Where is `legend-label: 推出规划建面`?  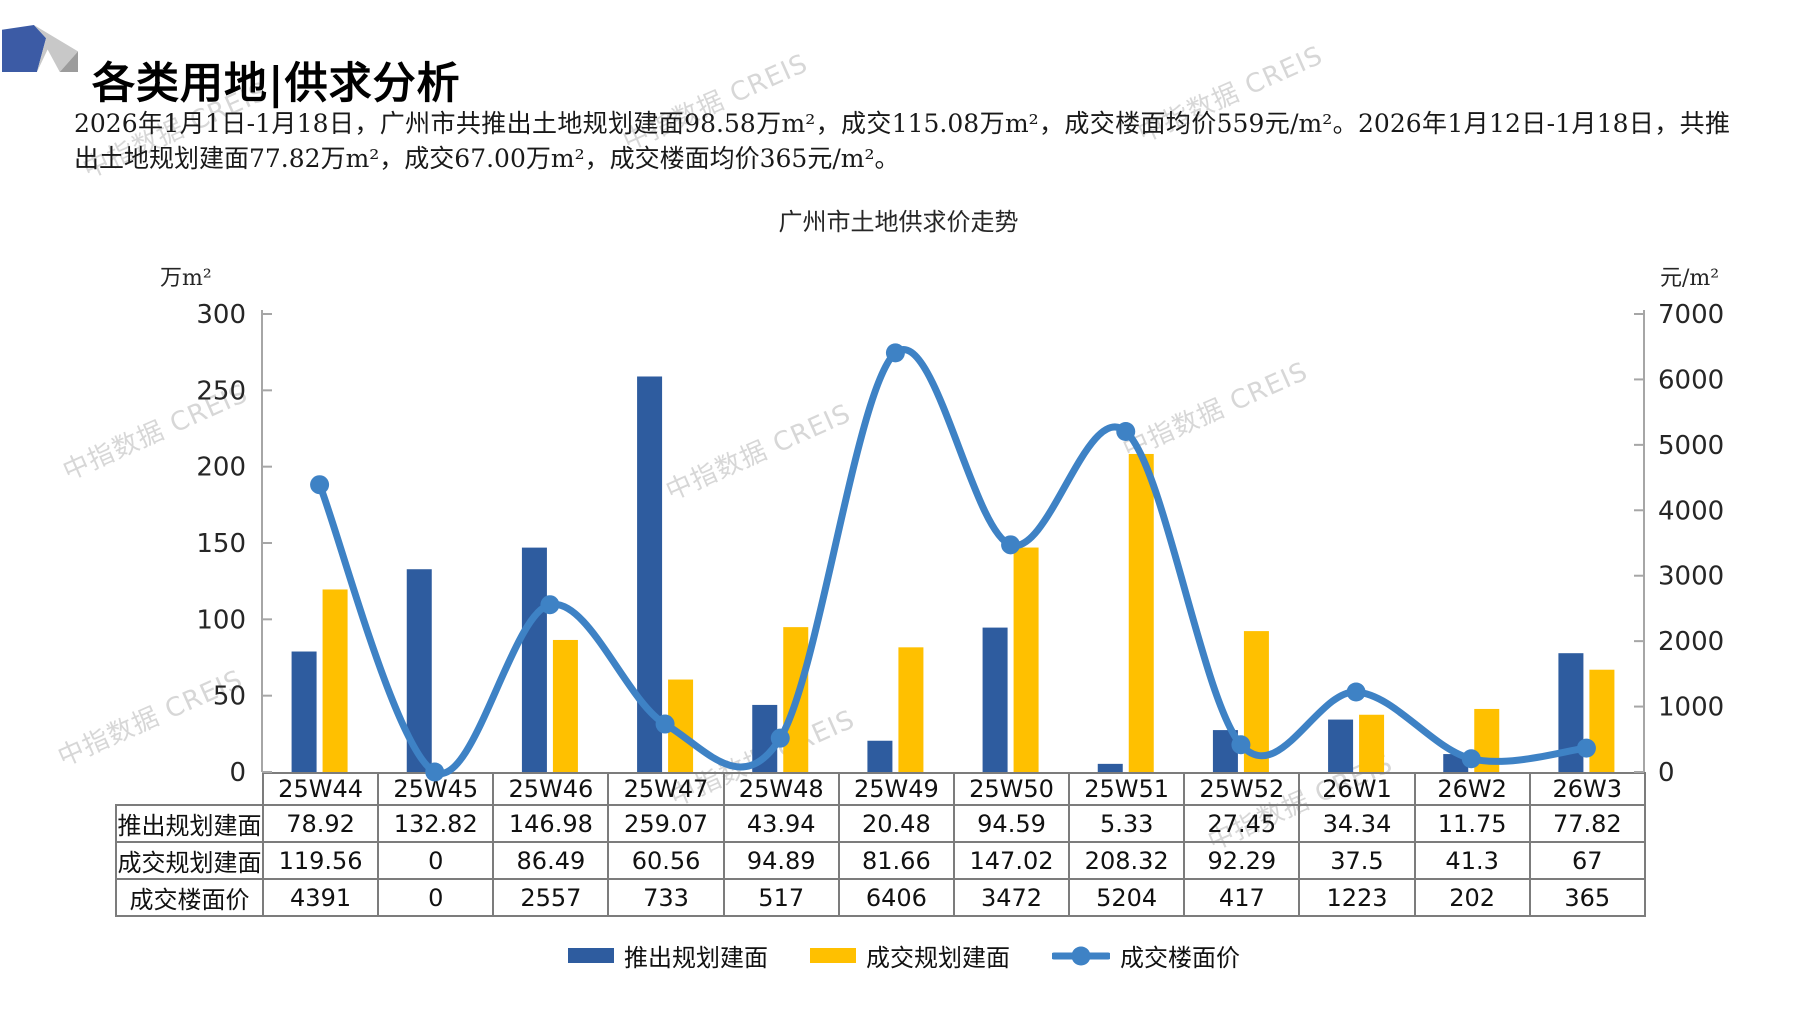 legend-label: 推出规划建面 is located at coordinates (696, 958).